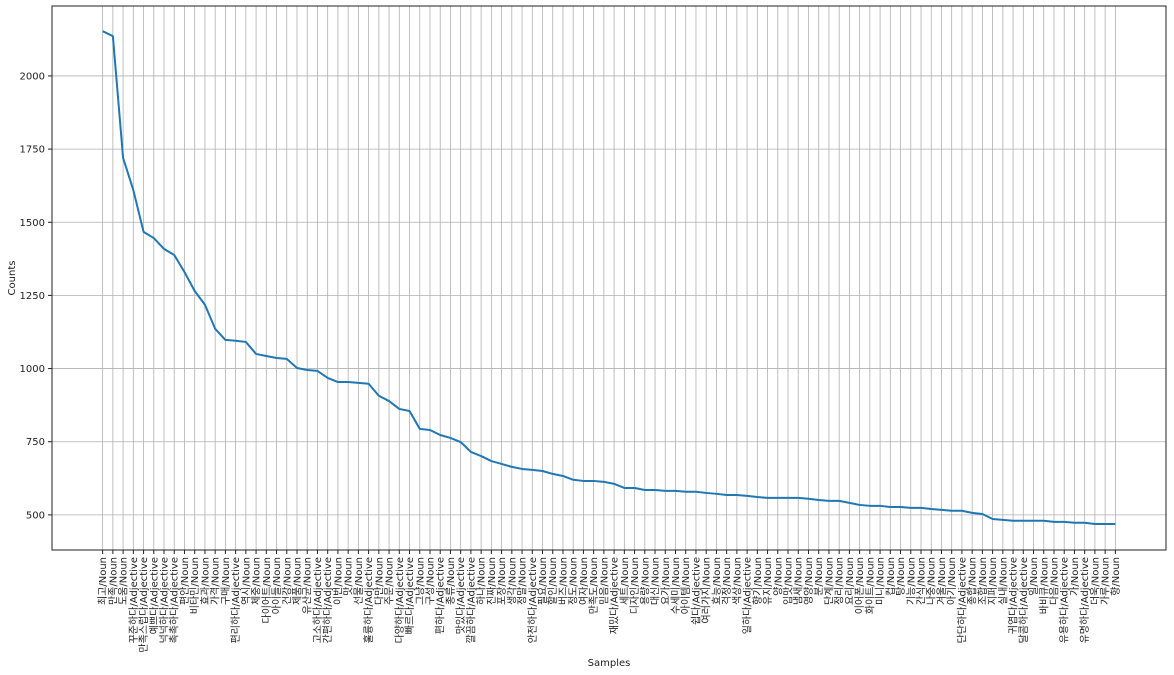 The image size is (1174, 675). Describe the element at coordinates (604, 581) in the screenshot. I see `x-tick-label: 믿음/Noun` at that location.